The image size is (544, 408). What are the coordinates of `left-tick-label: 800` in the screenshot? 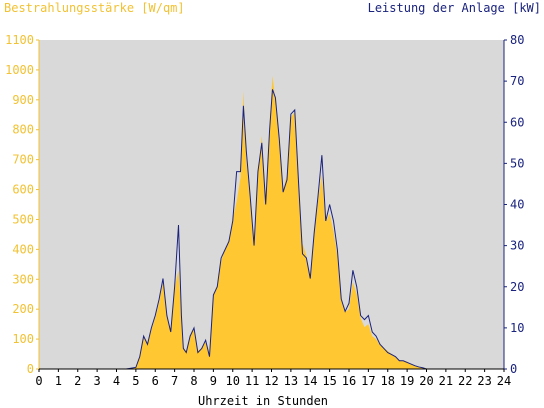 It's located at (23, 130).